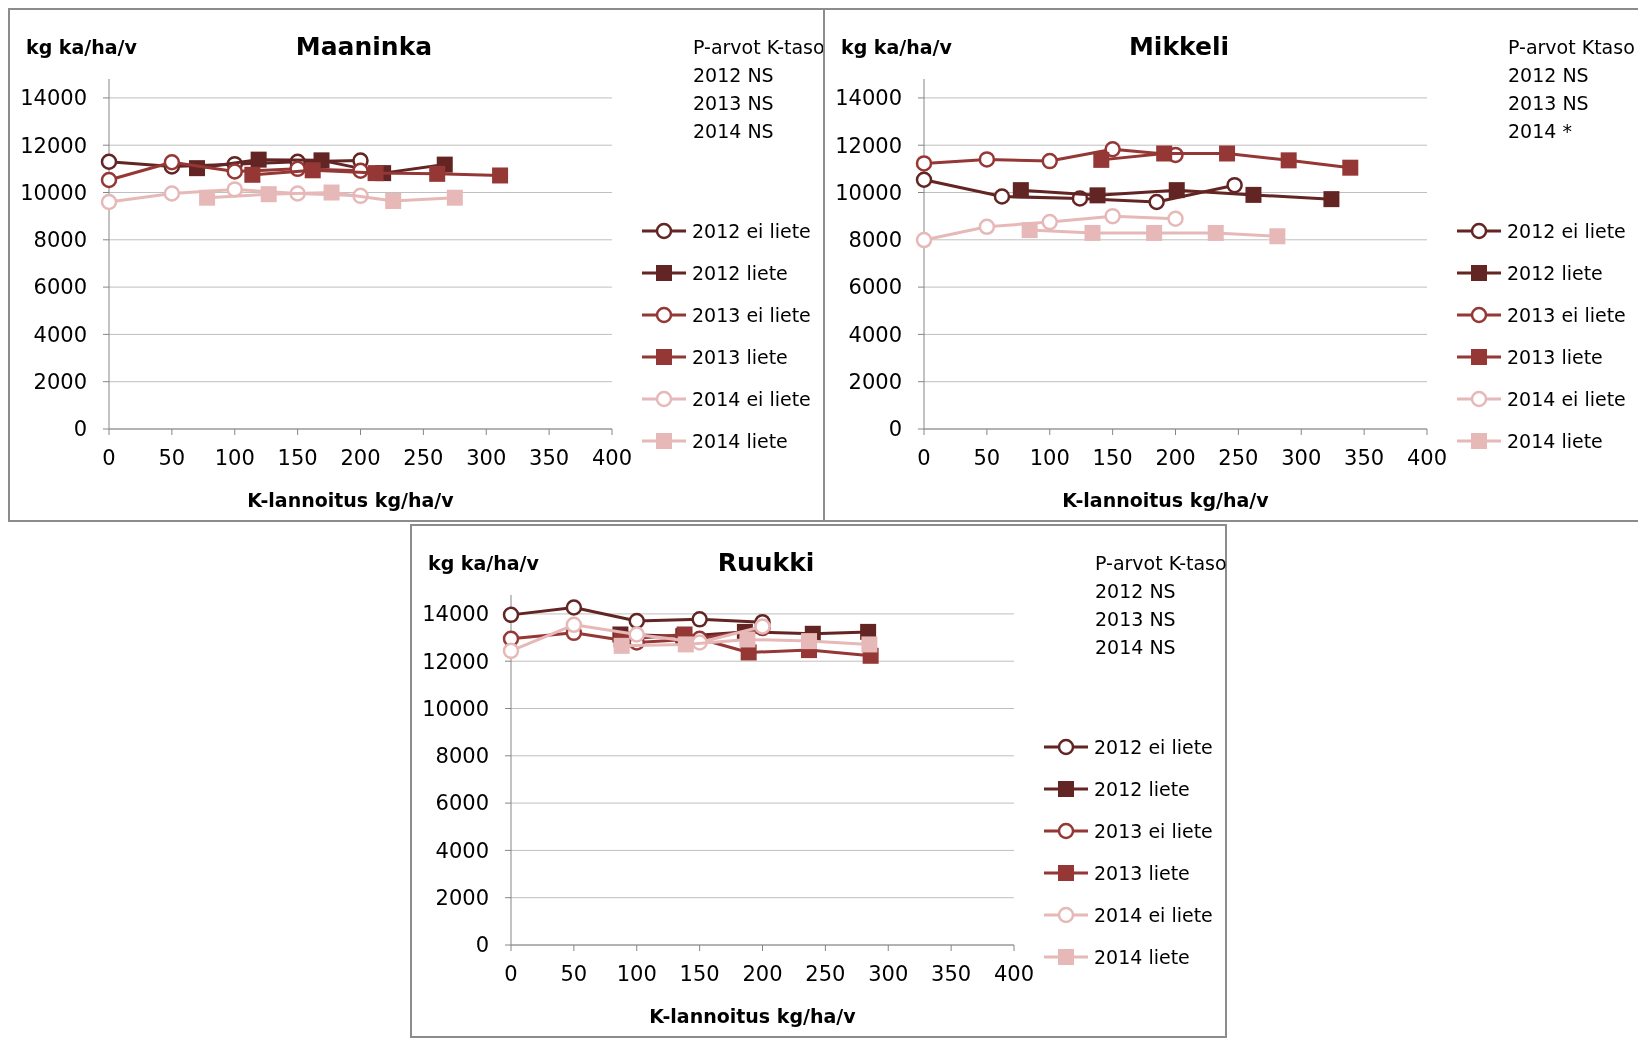  Describe the element at coordinates (1179, 46) in the screenshot. I see `chart-title: Mikkeli` at that location.